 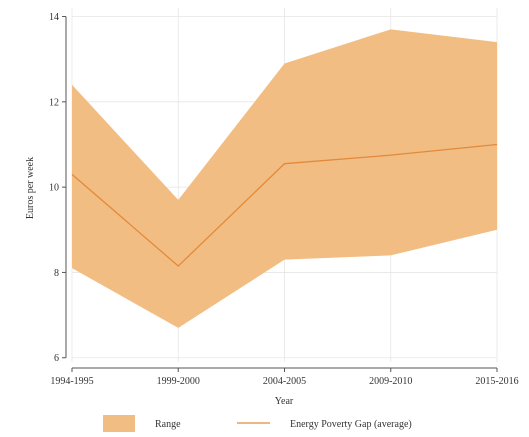 I want to click on y-tick-label-0: 6, so click(x=56, y=358).